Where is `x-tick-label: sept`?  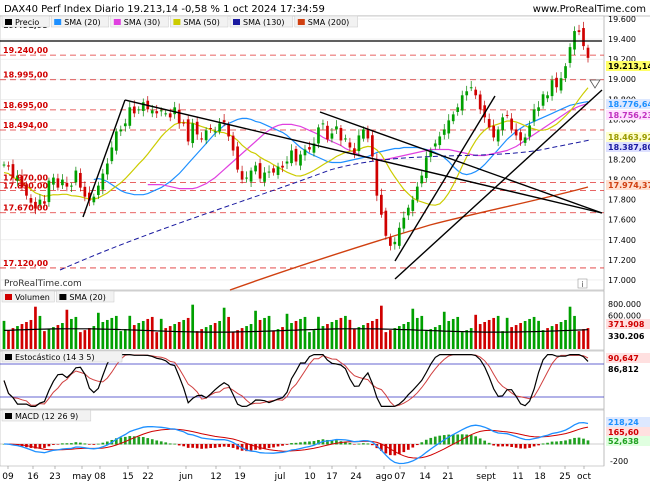
x-tick-label: sept is located at coordinates (486, 477).